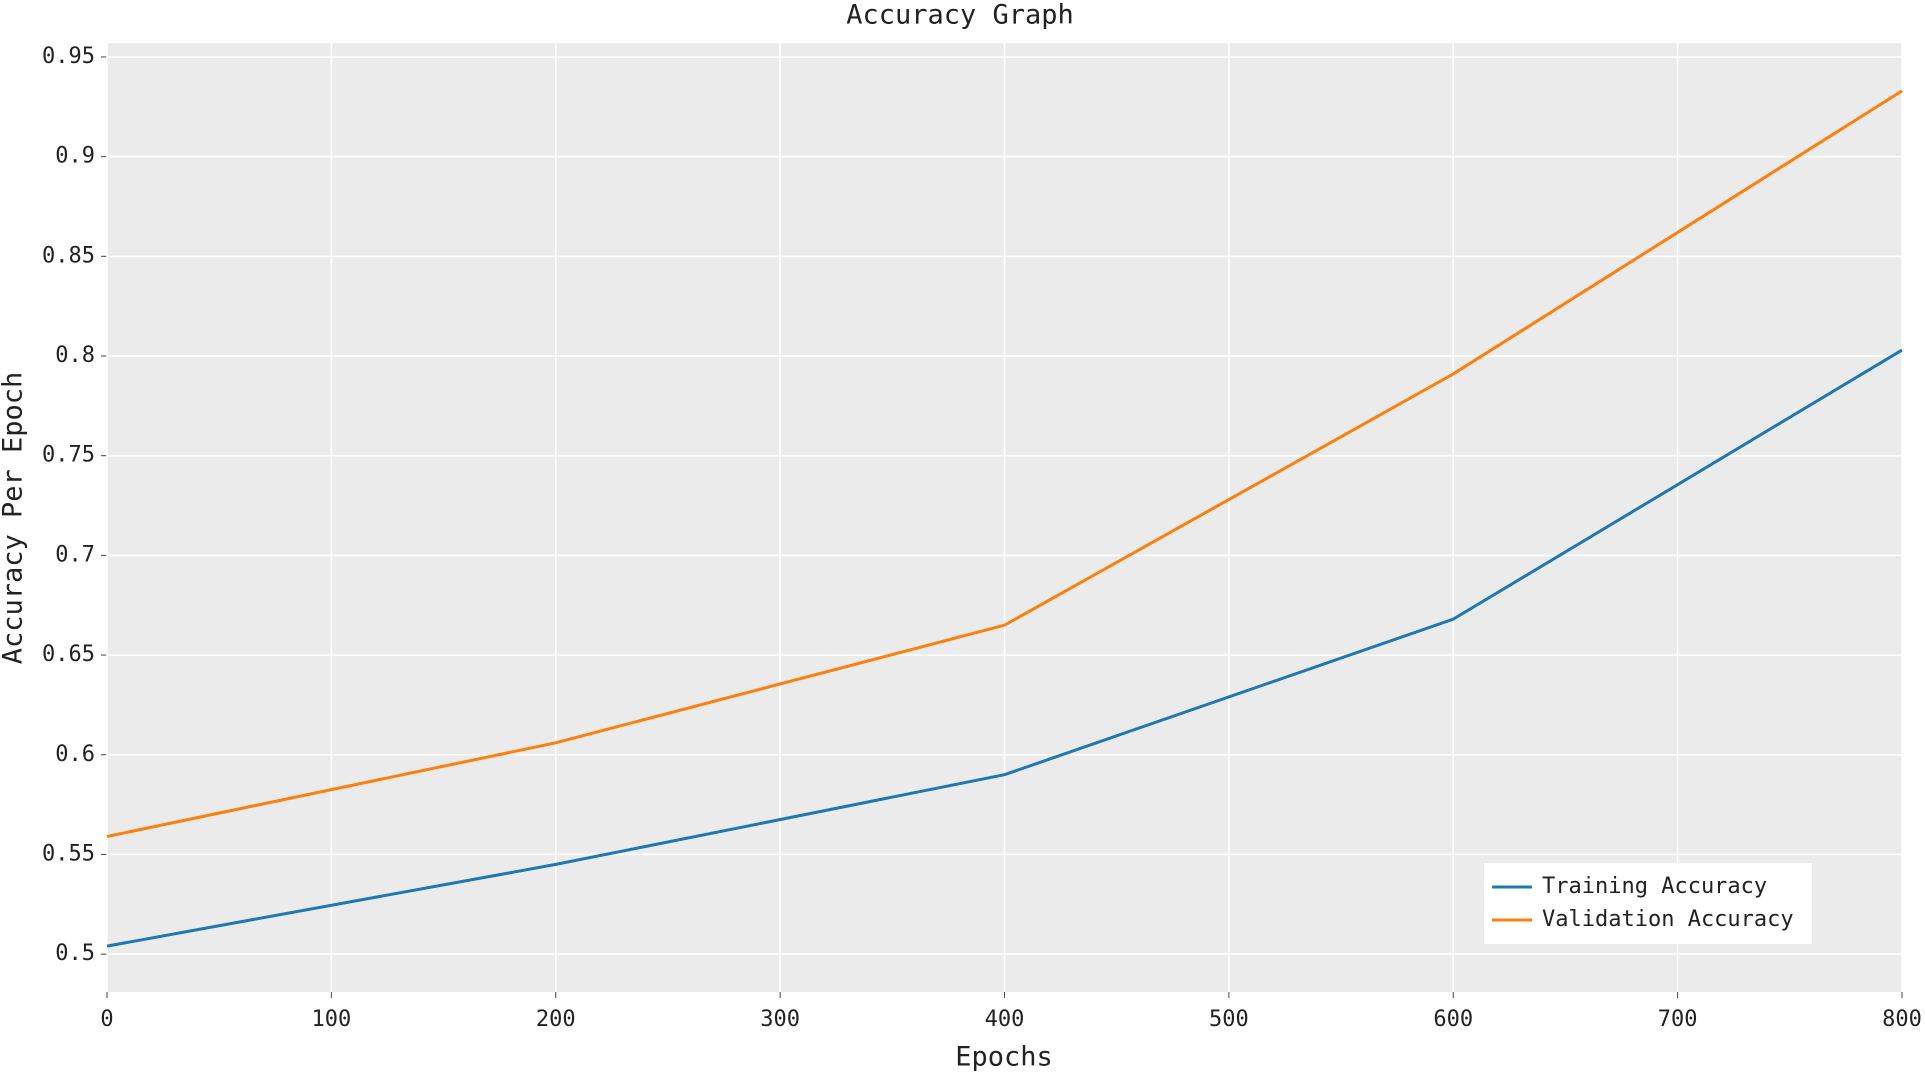 The width and height of the screenshot is (1925, 1078). Describe the element at coordinates (68, 56) in the screenshot. I see `y-tick-label: 0.95` at that location.